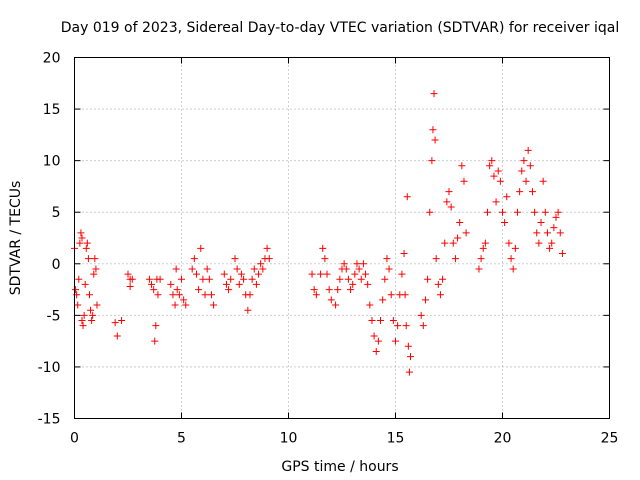 The height and width of the screenshot is (480, 640). I want to click on x-tick-label: 0, so click(74, 439).